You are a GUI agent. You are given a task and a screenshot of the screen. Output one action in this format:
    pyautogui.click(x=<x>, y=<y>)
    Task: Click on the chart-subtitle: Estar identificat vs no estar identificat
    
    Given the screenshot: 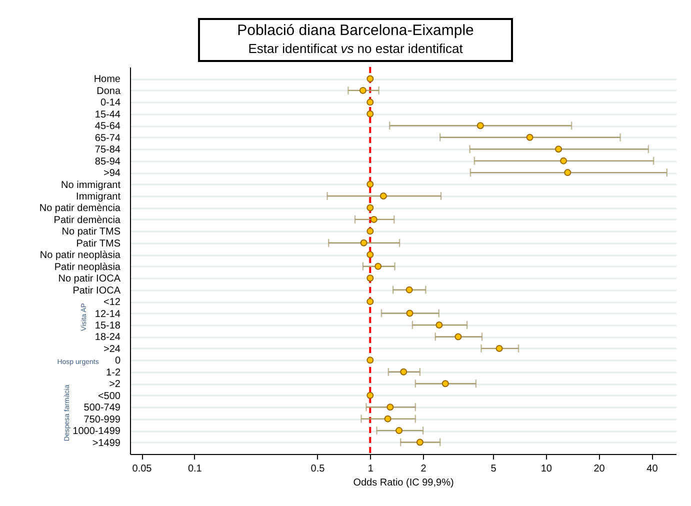 What is the action you would take?
    pyautogui.click(x=355, y=48)
    